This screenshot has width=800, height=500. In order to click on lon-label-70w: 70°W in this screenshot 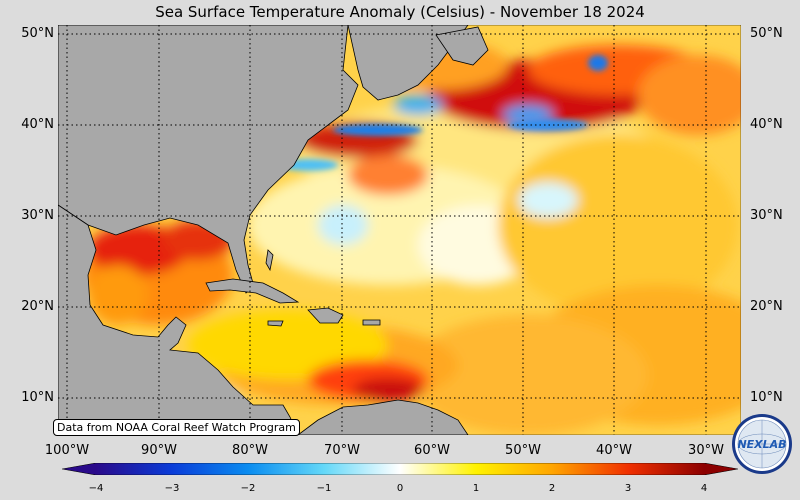, I will do `click(342, 450)`.